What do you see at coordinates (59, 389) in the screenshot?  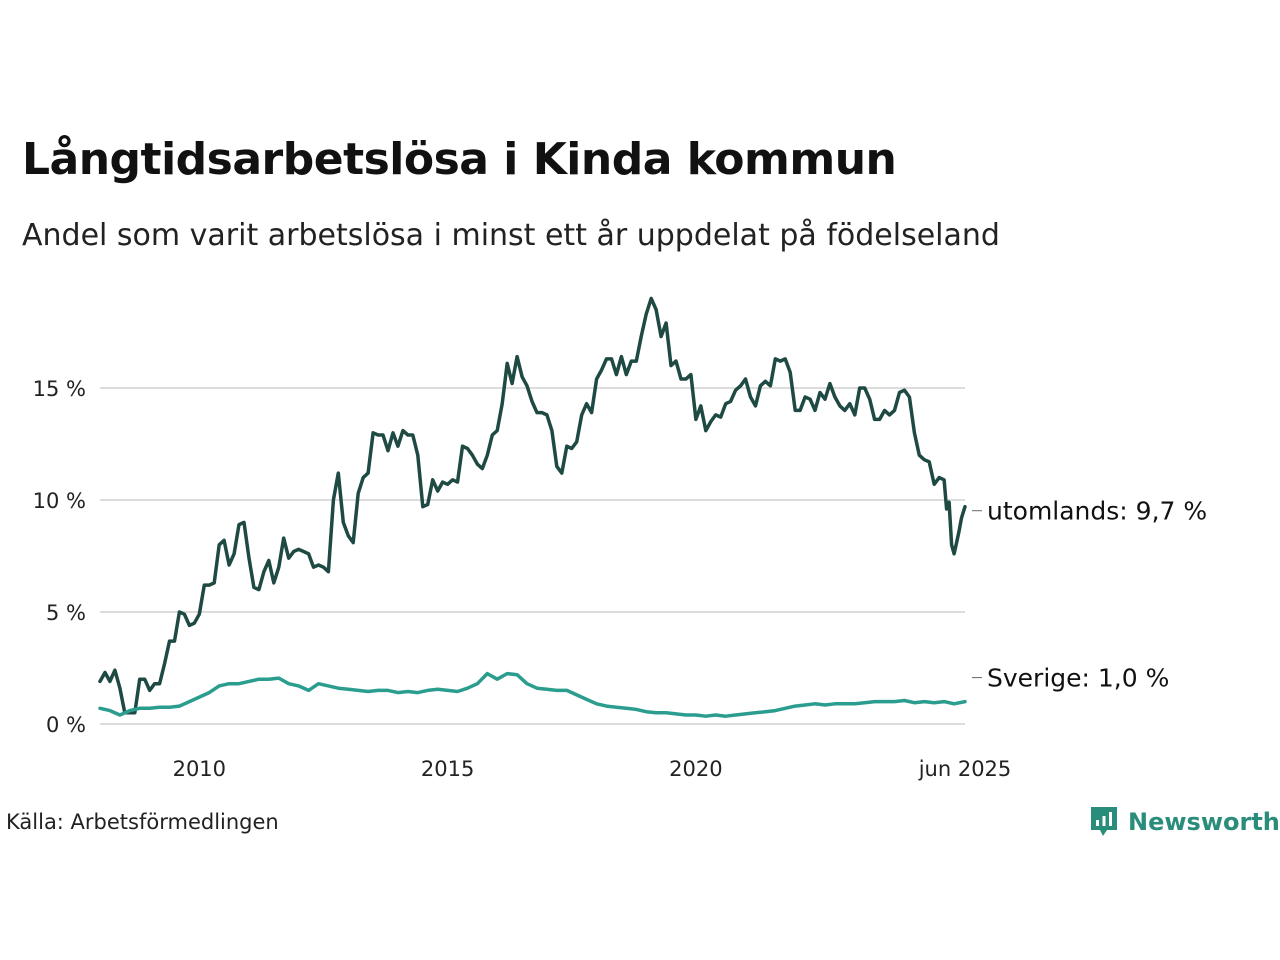 I see `y-tick-label: 15 %` at bounding box center [59, 389].